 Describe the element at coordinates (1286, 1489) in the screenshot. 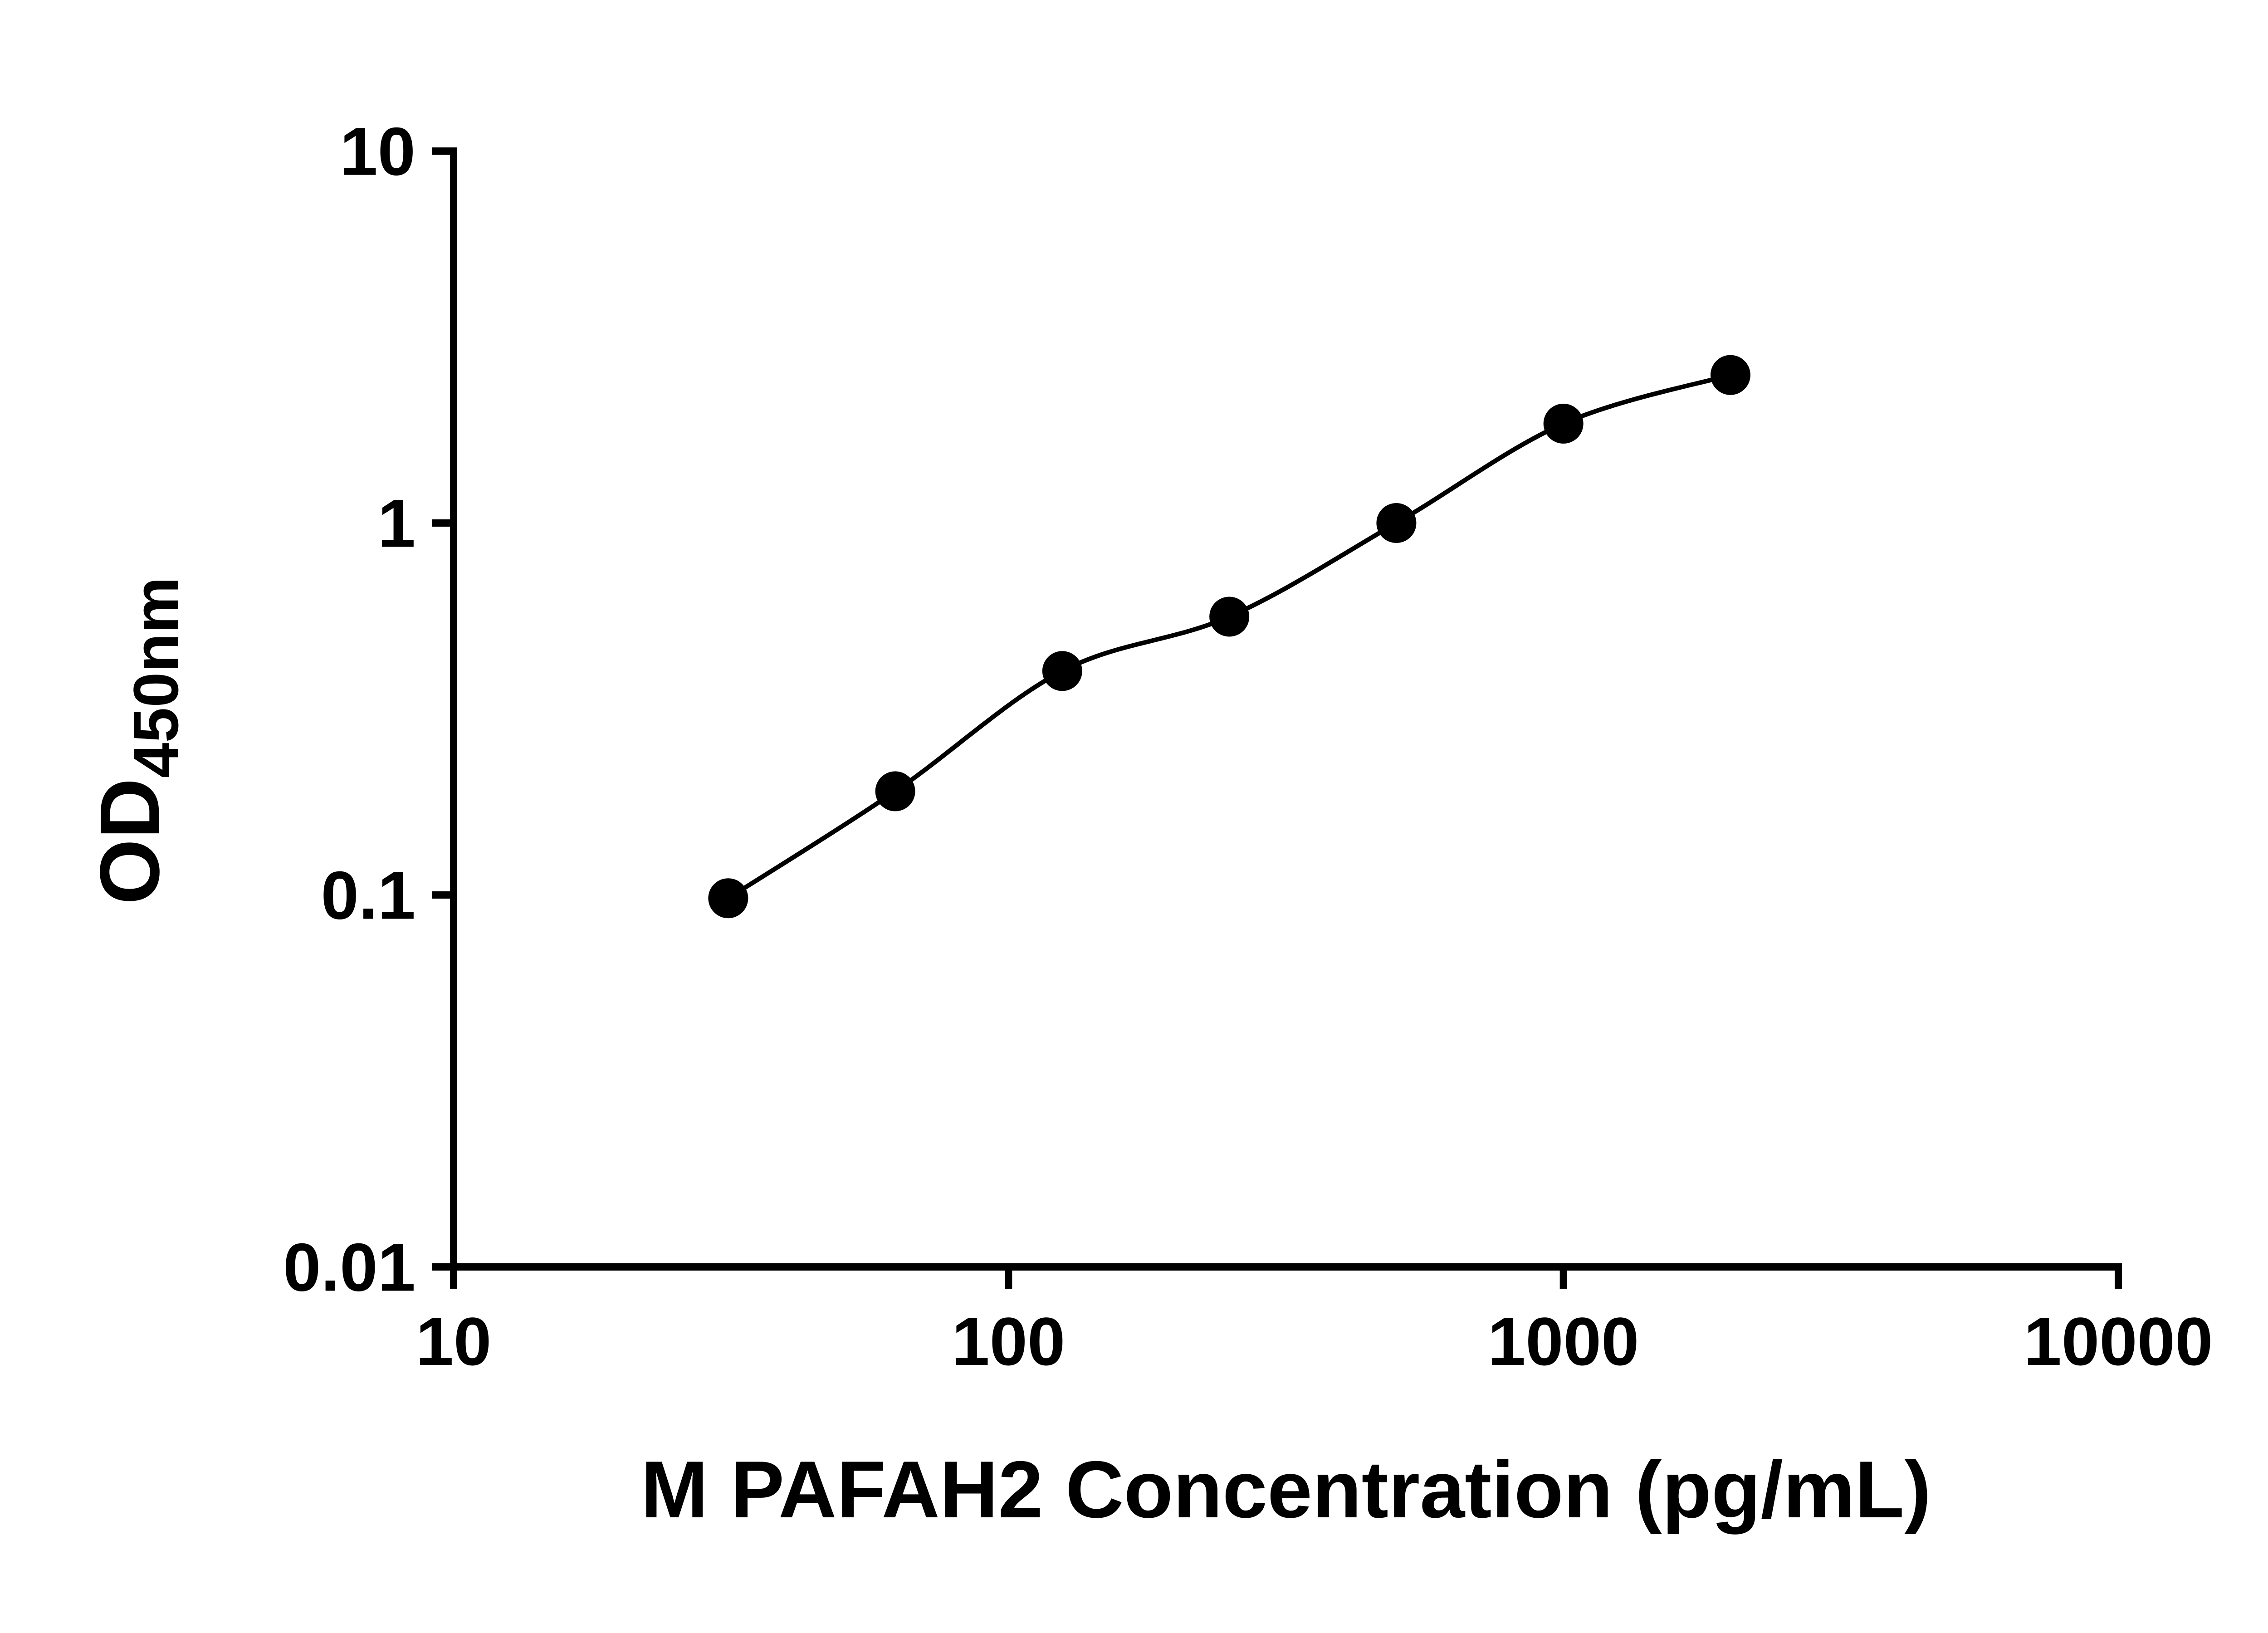

I see `x-axis-title: M PAFAH2 Concentration (pg/mL)` at that location.